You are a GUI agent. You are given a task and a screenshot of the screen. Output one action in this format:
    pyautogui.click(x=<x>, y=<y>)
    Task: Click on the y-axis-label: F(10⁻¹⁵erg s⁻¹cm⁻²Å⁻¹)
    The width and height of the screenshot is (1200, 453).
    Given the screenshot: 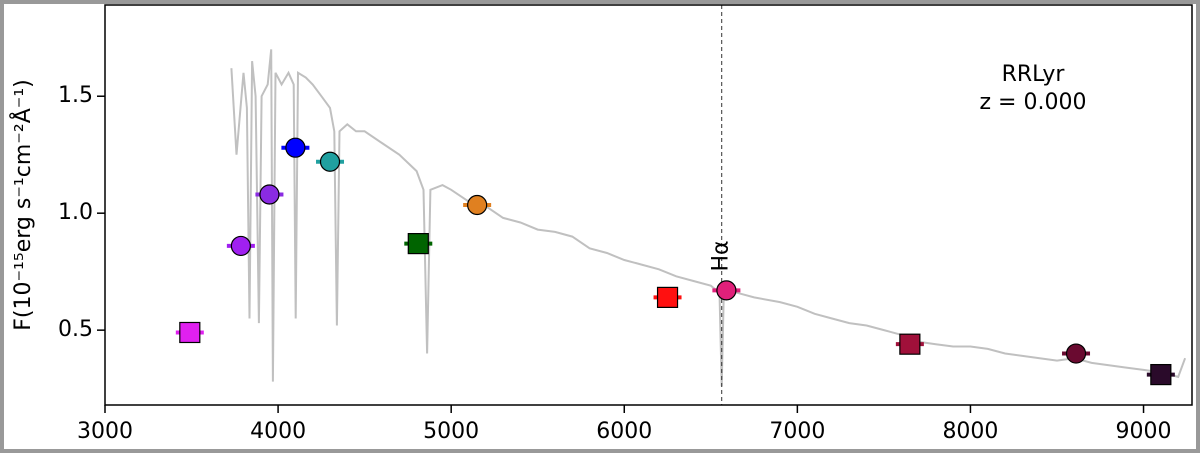 What is the action you would take?
    pyautogui.click(x=22, y=205)
    